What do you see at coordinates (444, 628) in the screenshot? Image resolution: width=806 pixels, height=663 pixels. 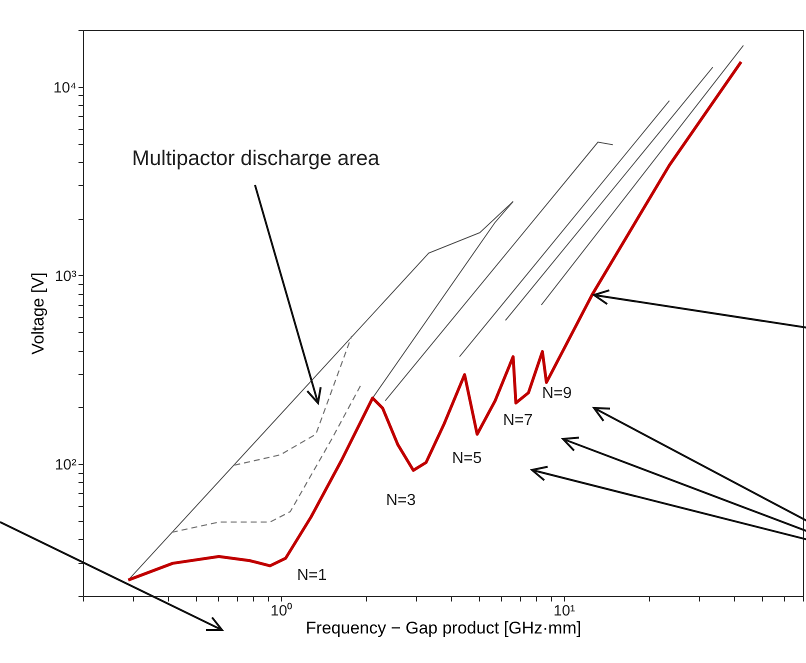 I see `x-axis-title: Frequency − Gap product [GHz·mm]` at bounding box center [444, 628].